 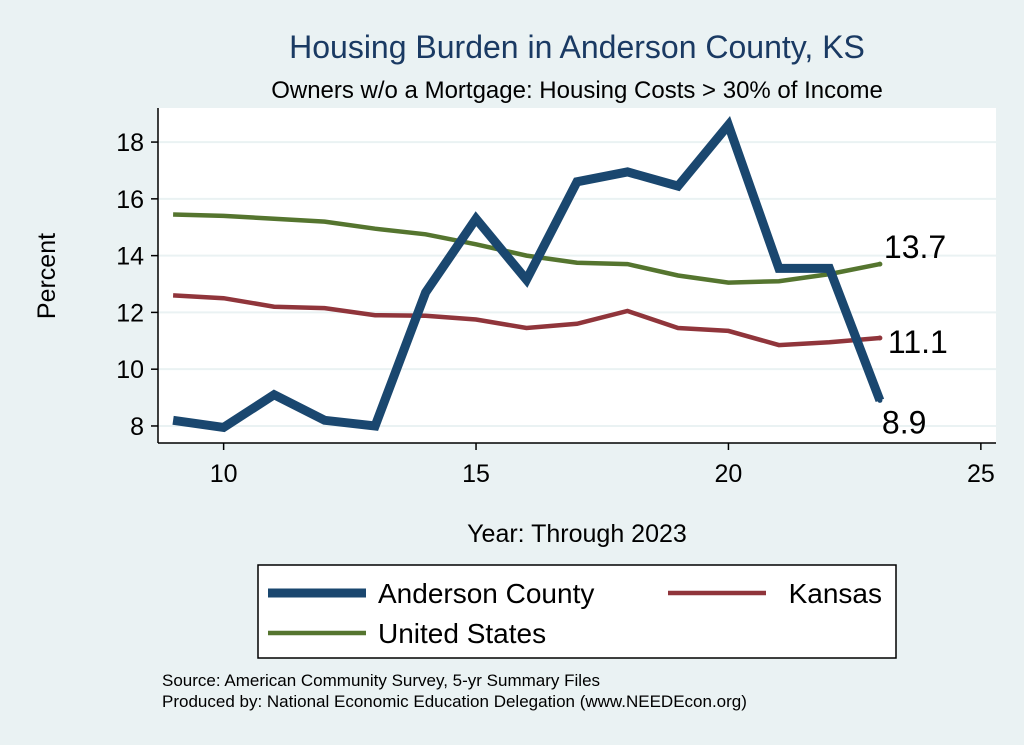 What do you see at coordinates (476, 474) in the screenshot?
I see `x-tick-label: 15` at bounding box center [476, 474].